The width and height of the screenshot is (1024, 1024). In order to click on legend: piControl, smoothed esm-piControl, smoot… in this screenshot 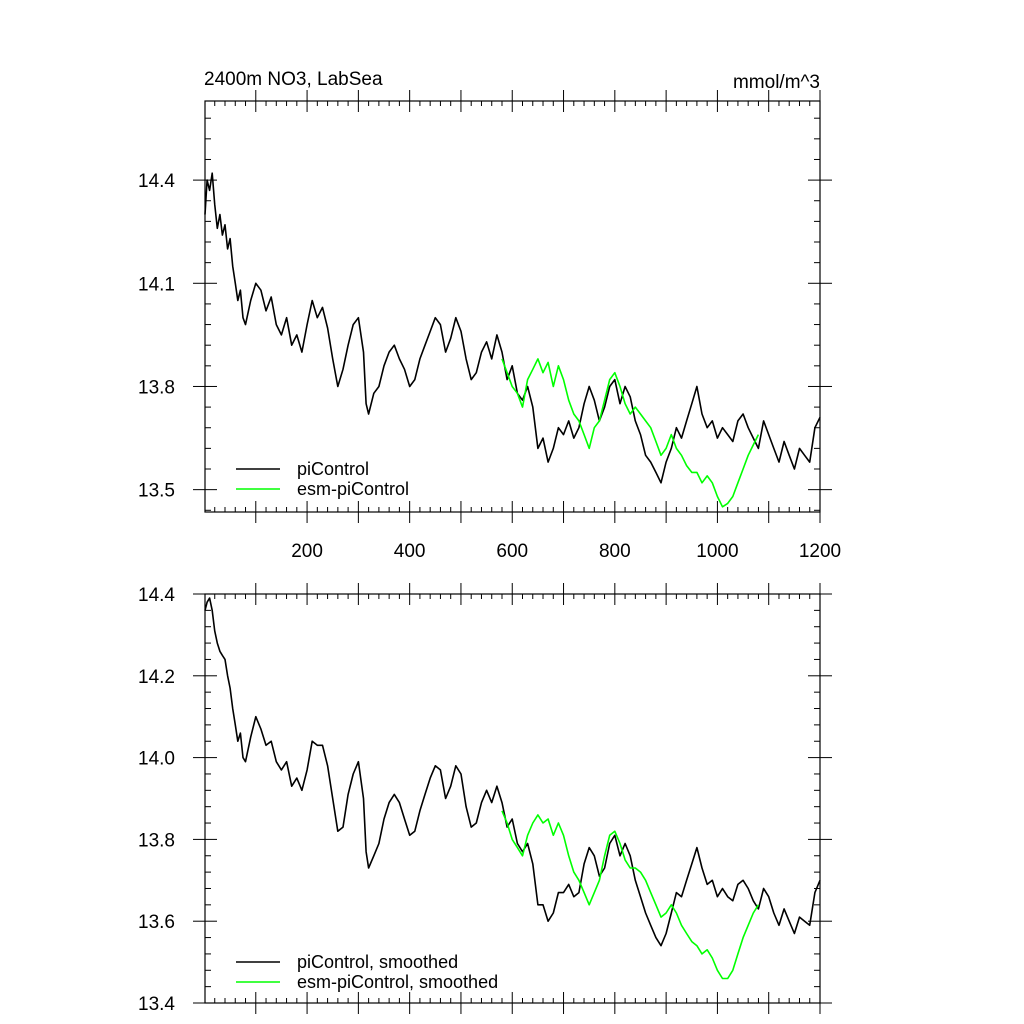, I will do `click(367, 972)`.